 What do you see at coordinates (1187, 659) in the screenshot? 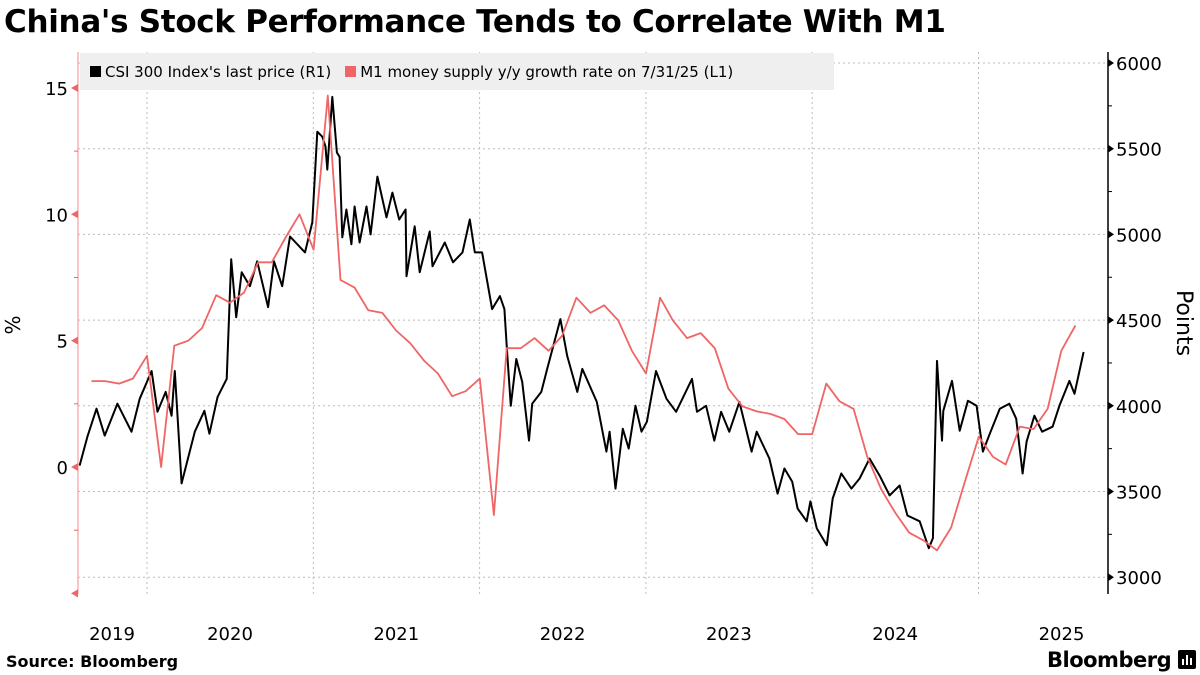
I see `bloomberg-chart-icon` at bounding box center [1187, 659].